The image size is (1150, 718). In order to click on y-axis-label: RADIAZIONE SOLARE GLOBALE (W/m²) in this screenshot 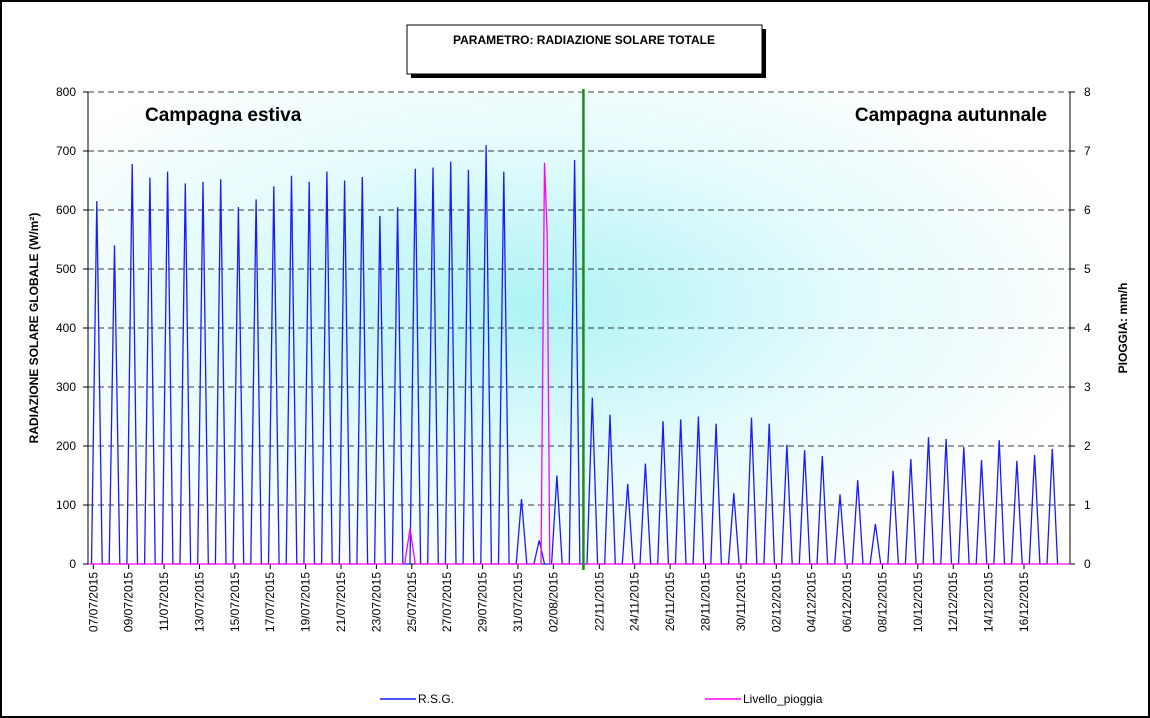, I will do `click(34, 328)`.